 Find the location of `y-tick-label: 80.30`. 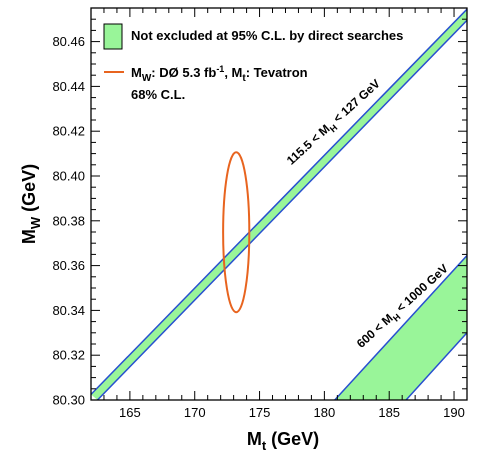

y-tick-label: 80.30 is located at coordinates (68, 400).